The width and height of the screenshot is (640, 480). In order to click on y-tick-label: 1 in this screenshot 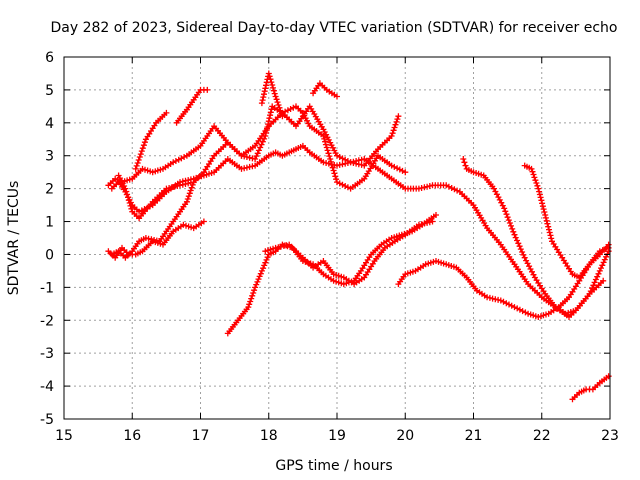, I will do `click(49, 223)`.